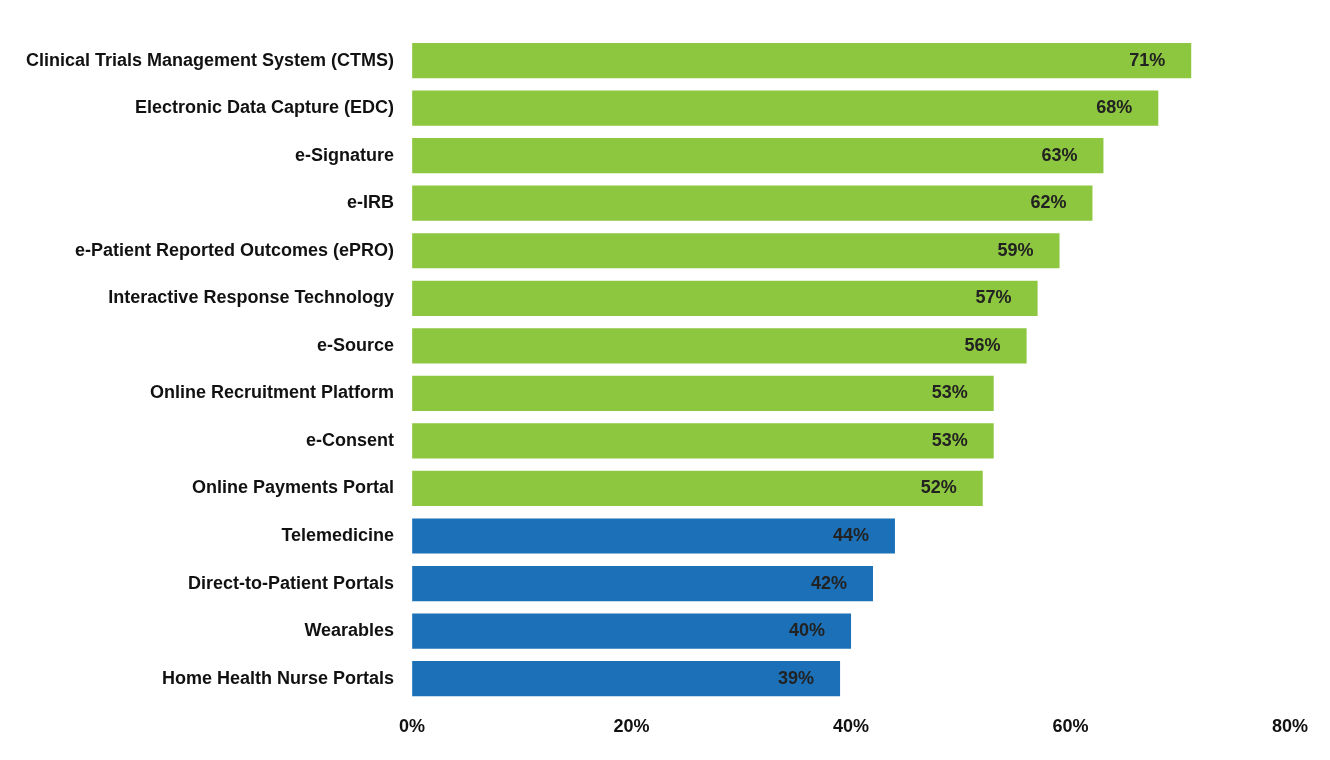 This screenshot has height=760, width=1330. What do you see at coordinates (828, 582) in the screenshot?
I see `data-label: 42%` at bounding box center [828, 582].